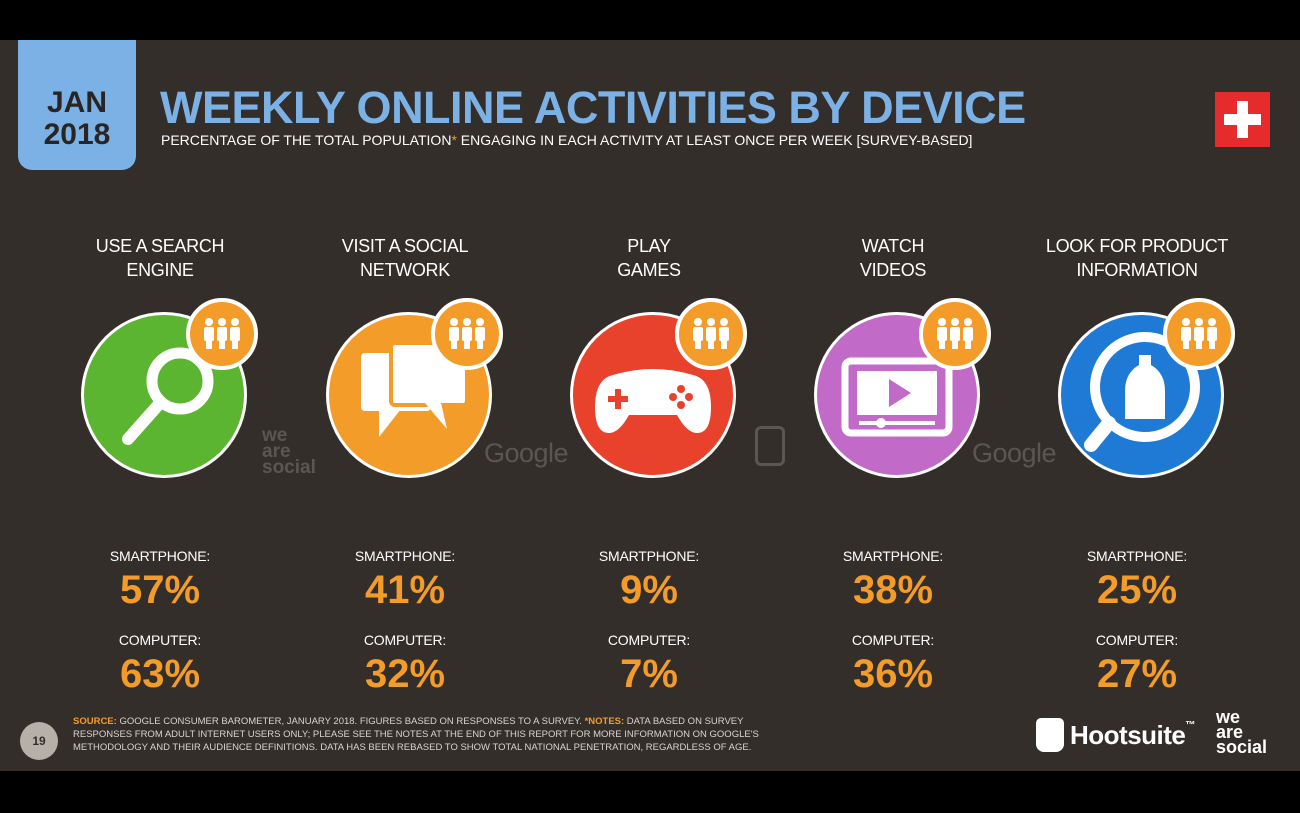 The width and height of the screenshot is (1300, 813). What do you see at coordinates (409, 395) in the screenshot?
I see `chat-bubbles-icon` at bounding box center [409, 395].